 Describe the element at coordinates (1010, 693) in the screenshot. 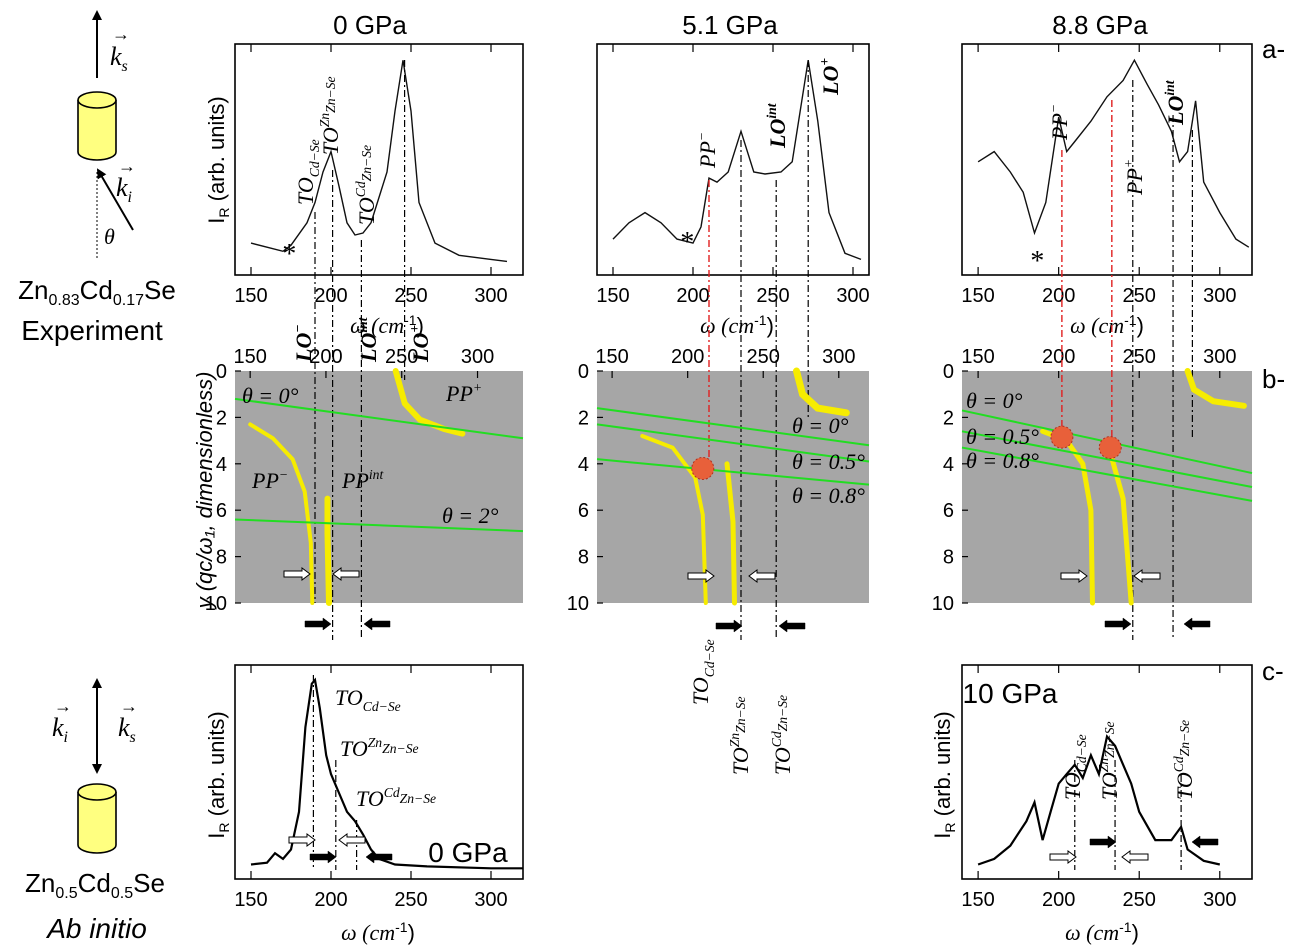

I see `inset-label-c2: 10 GPa` at that location.